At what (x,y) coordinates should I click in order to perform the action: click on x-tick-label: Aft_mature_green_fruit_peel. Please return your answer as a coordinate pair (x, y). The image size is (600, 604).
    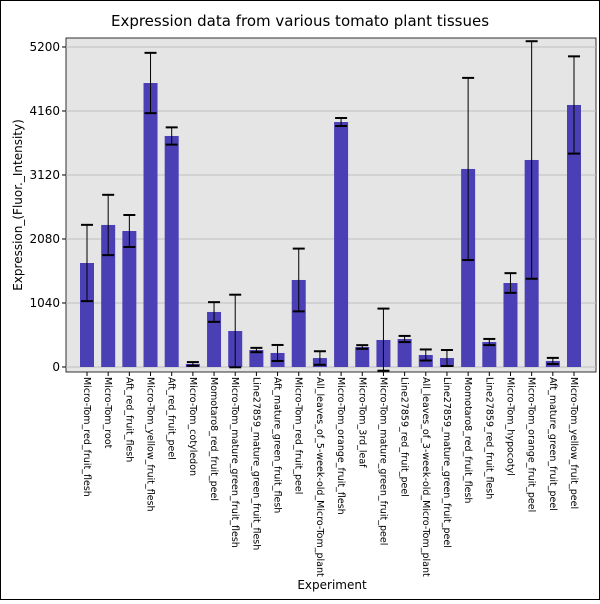
    Looking at the image, I should click on (552, 444).